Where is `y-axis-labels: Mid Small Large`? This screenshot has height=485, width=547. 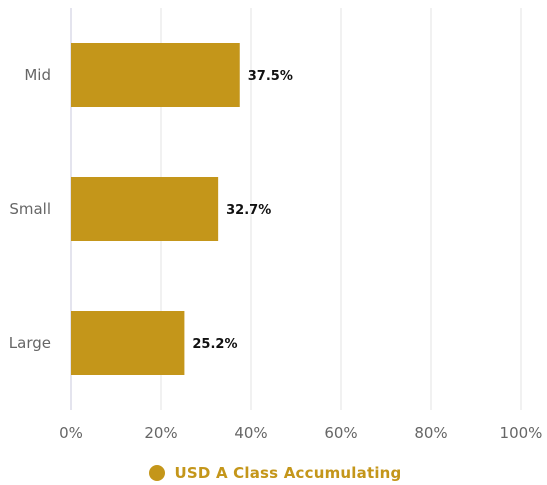
y-axis-labels: Mid Small Large is located at coordinates (30, 209).